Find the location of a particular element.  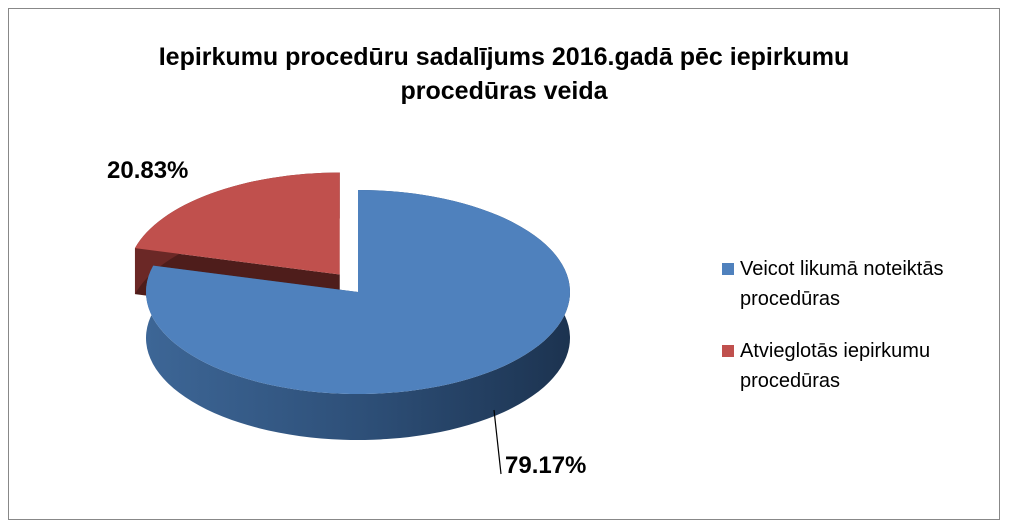

data-label: 20.83% is located at coordinates (148, 170).